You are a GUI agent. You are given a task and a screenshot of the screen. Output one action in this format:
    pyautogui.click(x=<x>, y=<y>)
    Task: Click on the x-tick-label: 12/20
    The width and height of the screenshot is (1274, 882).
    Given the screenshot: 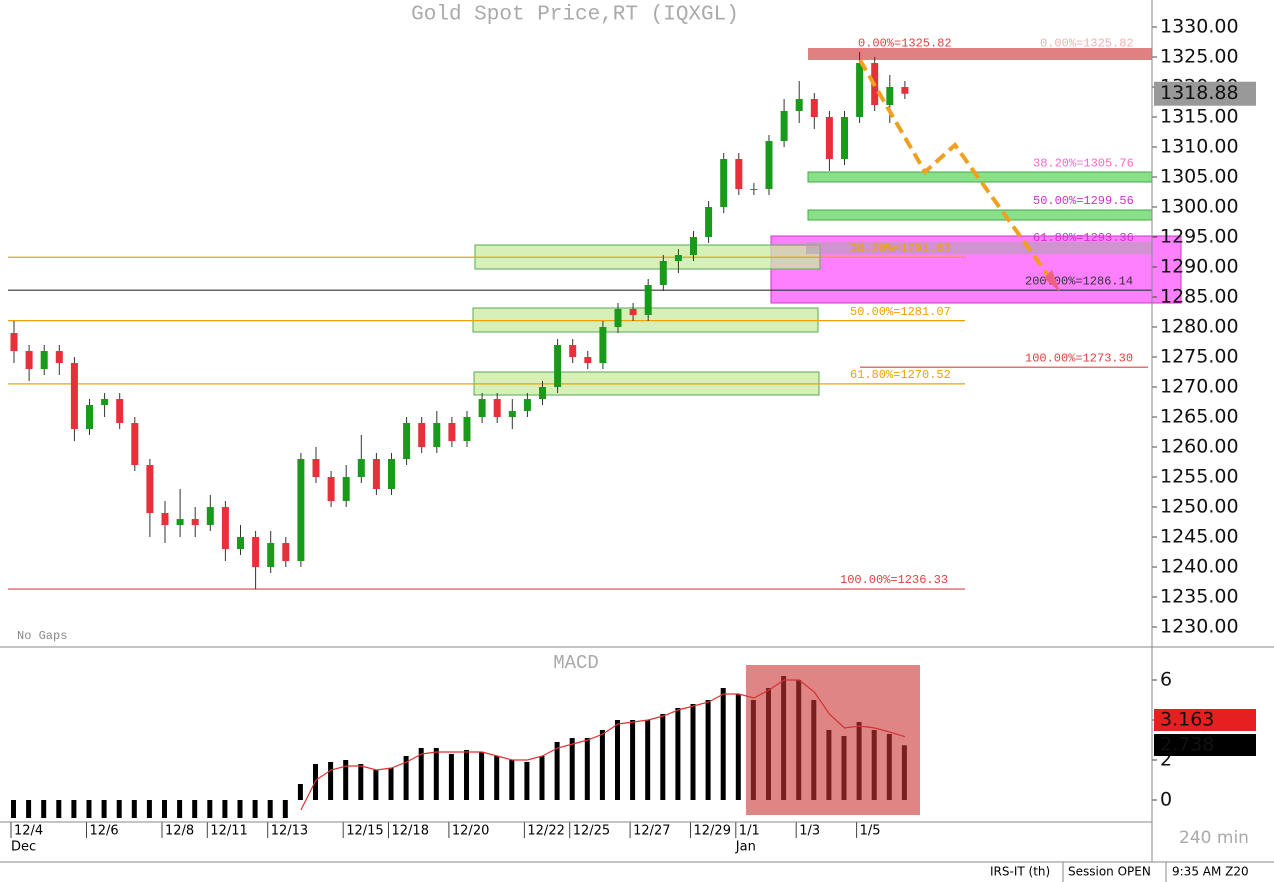 What is the action you would take?
    pyautogui.click(x=470, y=831)
    